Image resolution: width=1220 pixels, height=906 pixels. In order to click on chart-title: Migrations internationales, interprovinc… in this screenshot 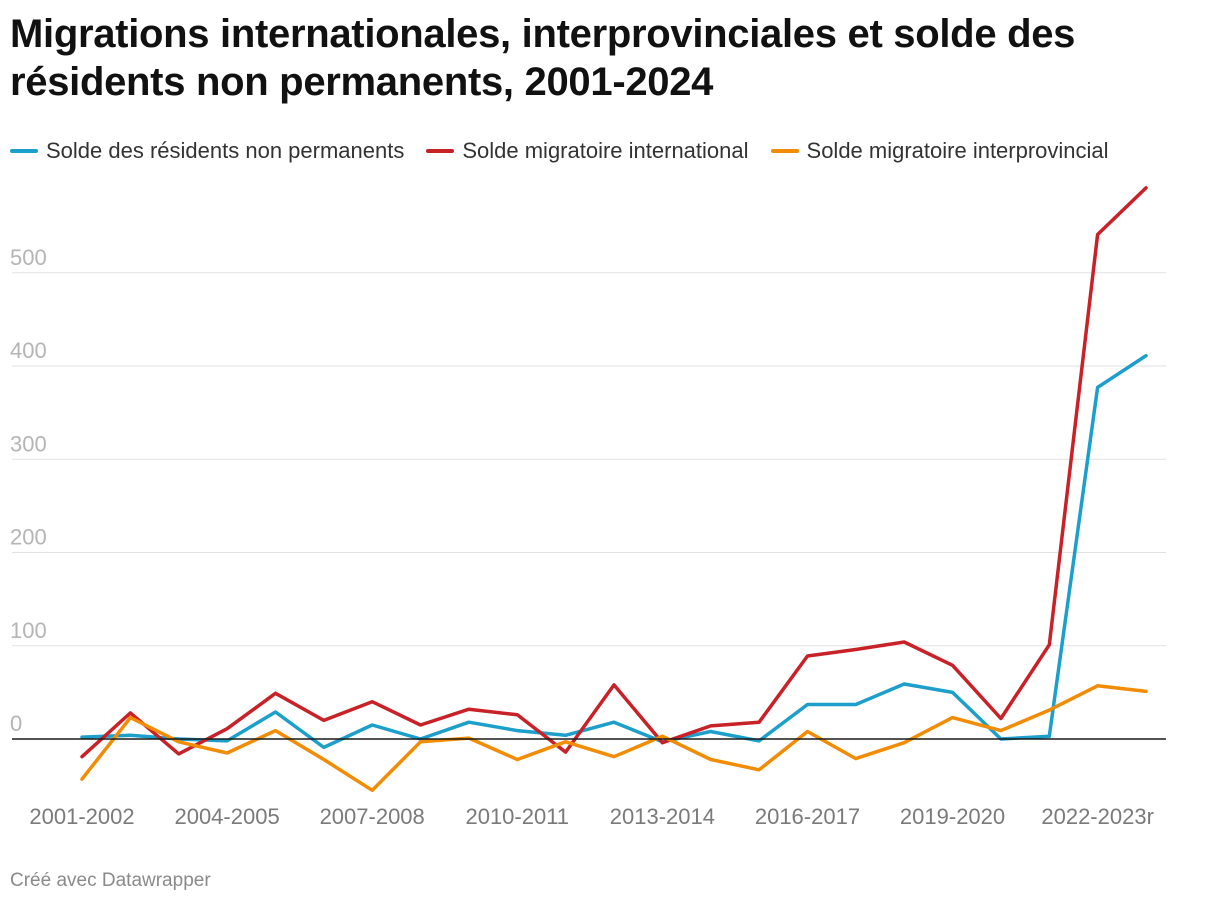, I will do `click(543, 58)`.